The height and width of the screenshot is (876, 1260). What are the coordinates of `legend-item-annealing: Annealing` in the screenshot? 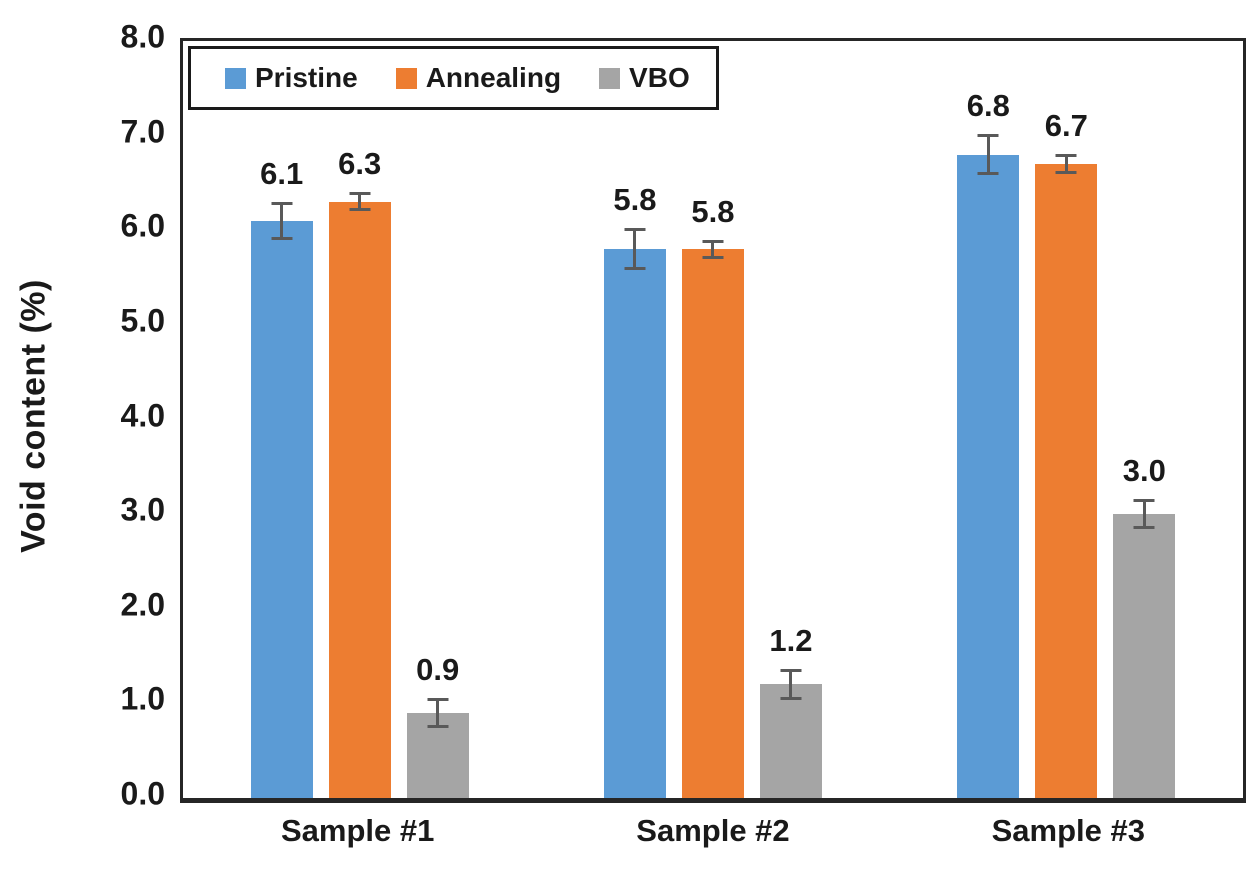 It's located at (478, 77).